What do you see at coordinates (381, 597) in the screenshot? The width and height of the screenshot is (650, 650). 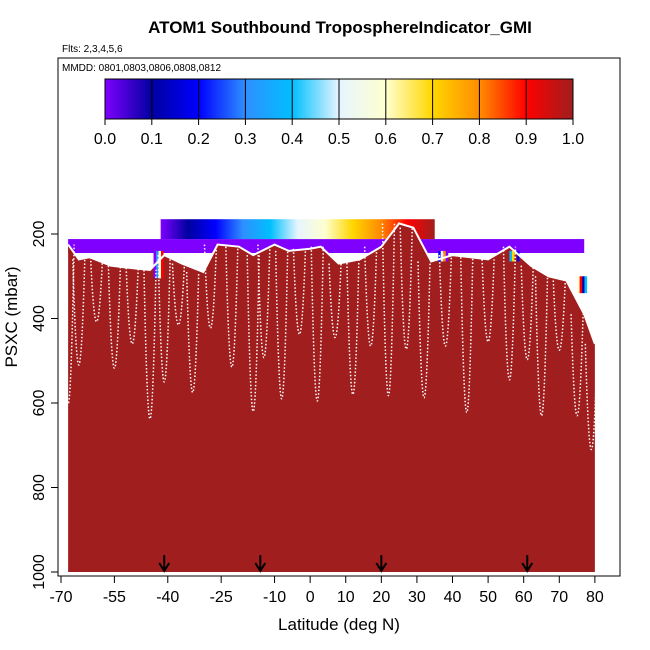 I see `x-tick-label: 20` at bounding box center [381, 597].